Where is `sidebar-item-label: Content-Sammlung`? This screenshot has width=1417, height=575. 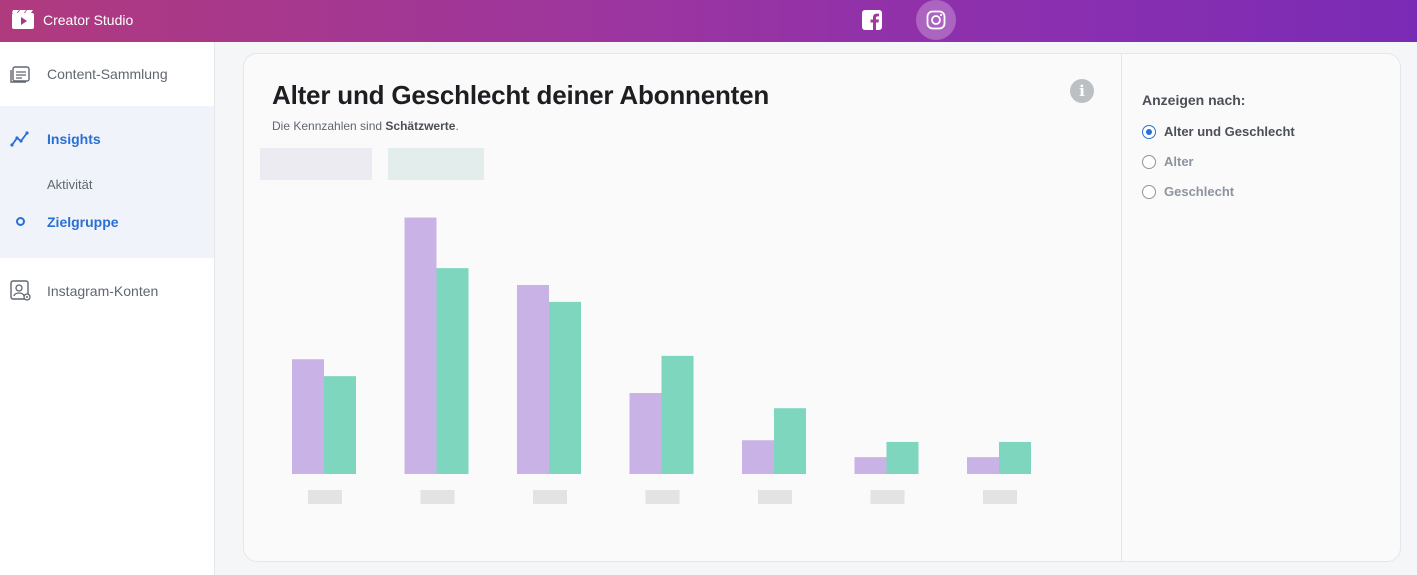
sidebar-item-label: Content-Sammlung is located at coordinates (107, 74).